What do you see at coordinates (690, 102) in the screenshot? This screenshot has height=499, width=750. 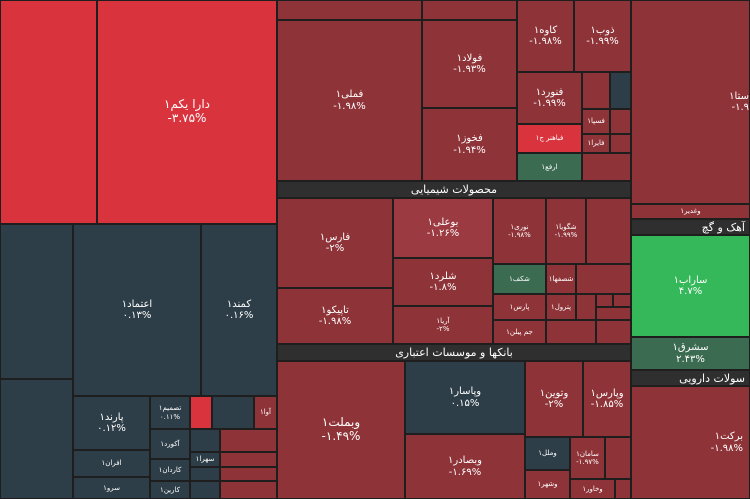 I see `tile-sta: ستا۱ -۱.۹` at bounding box center [690, 102].